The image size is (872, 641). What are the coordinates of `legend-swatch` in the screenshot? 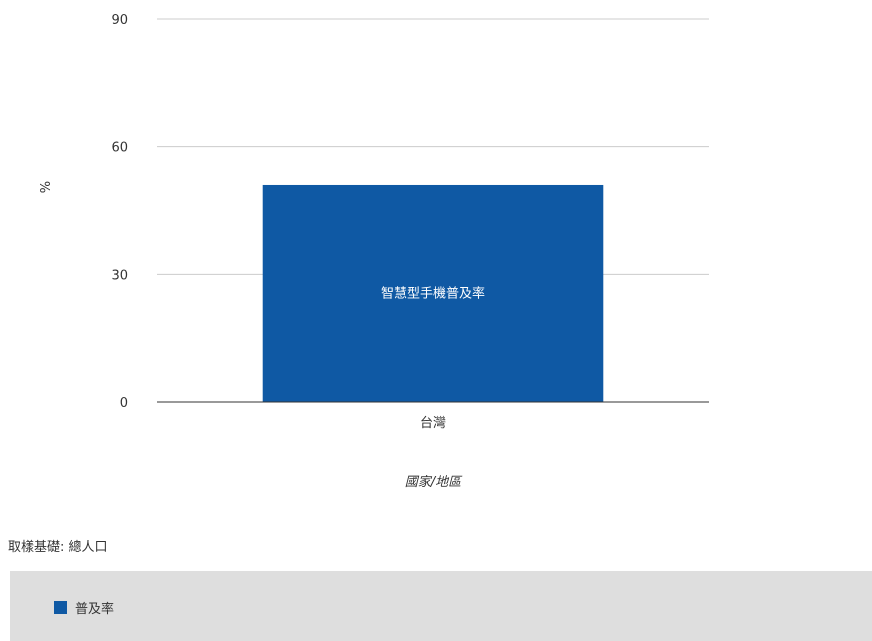 It's located at (60, 607).